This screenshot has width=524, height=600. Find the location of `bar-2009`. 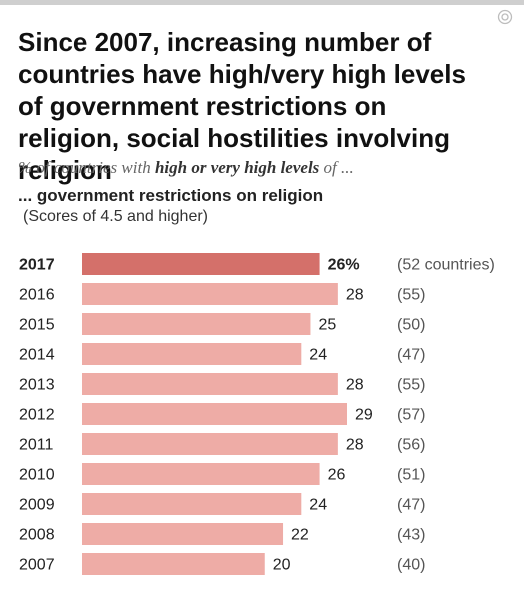

bar-2009 is located at coordinates (192, 504).